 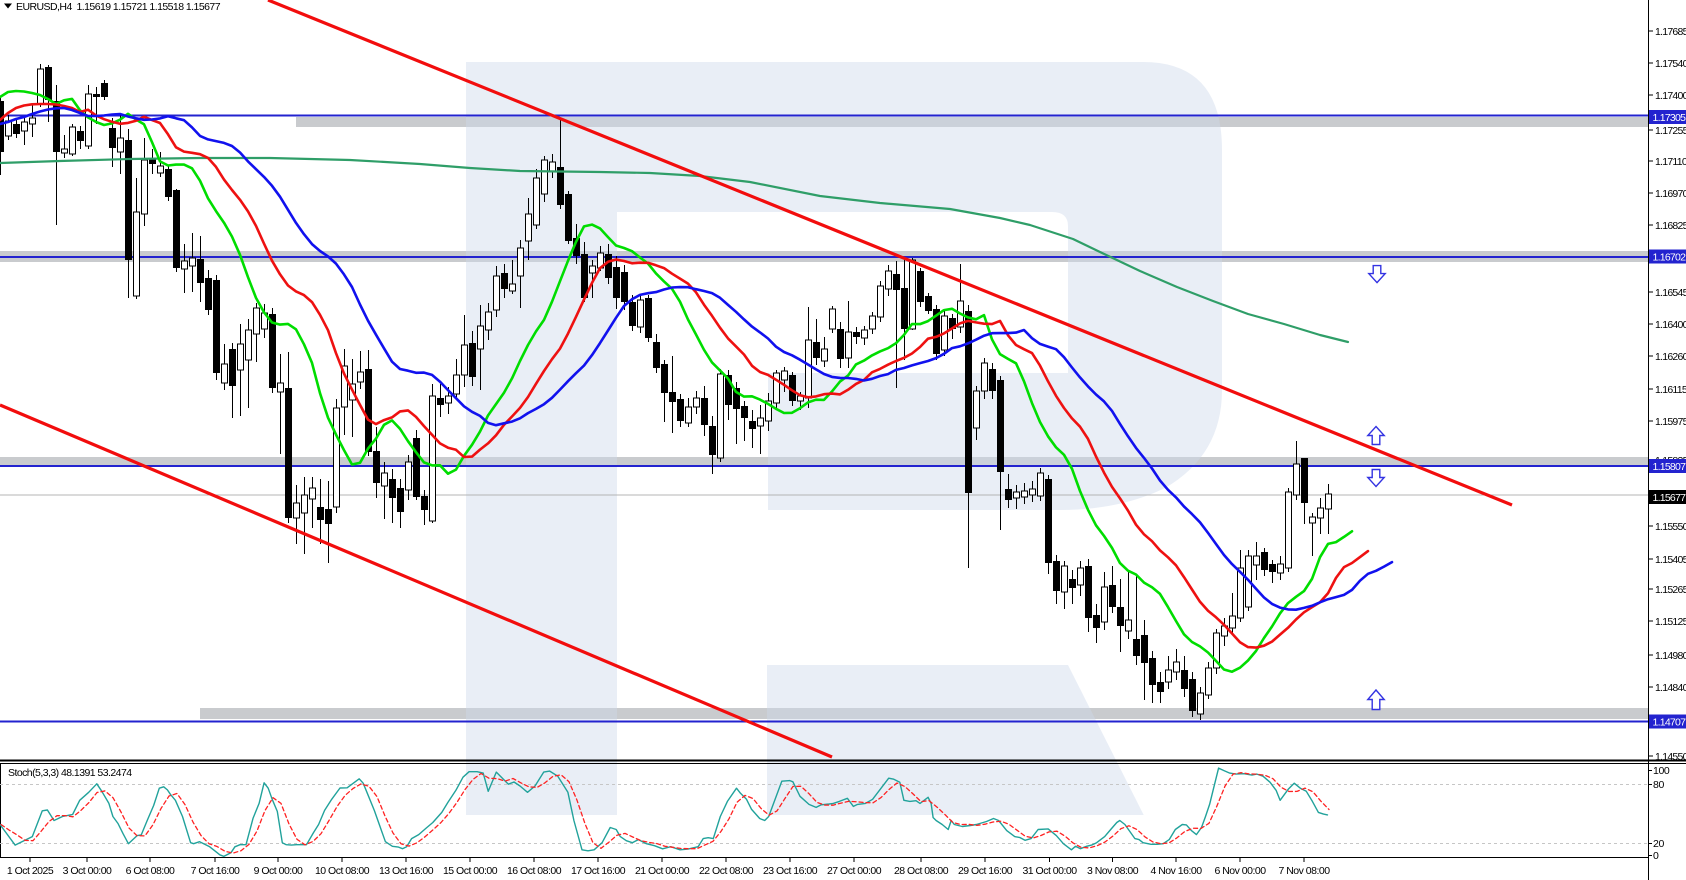 What do you see at coordinates (406, 871) in the screenshot?
I see `svg-text: 13 Oct 16:00` at bounding box center [406, 871].